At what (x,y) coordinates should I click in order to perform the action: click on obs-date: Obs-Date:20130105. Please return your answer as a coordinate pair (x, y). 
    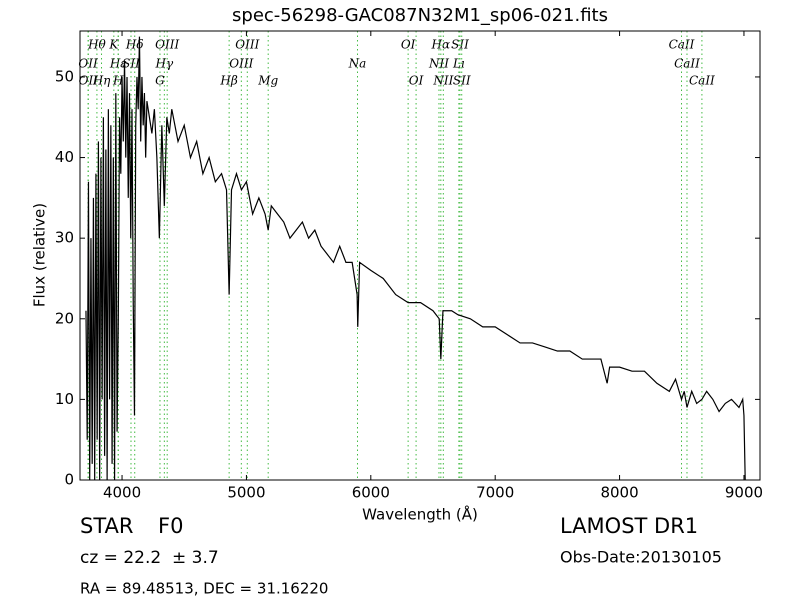
    Looking at the image, I should click on (641, 557).